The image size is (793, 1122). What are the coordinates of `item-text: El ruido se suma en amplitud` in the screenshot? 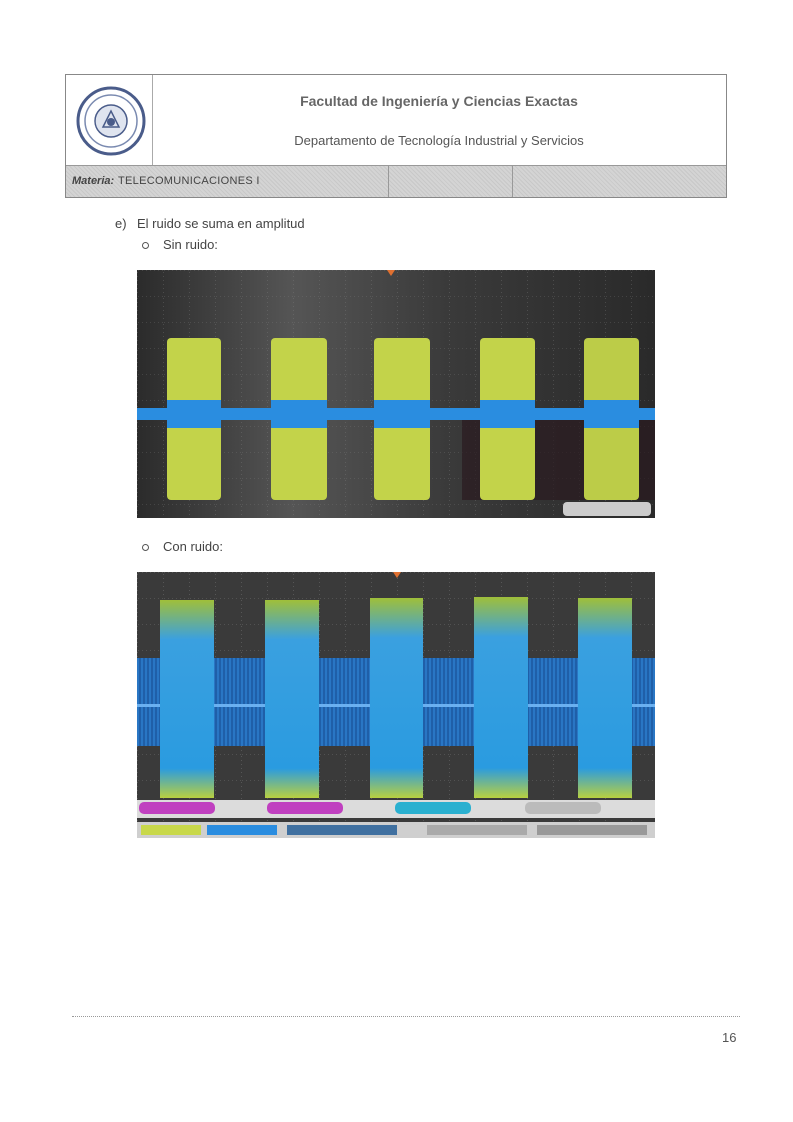 It's located at (221, 223).